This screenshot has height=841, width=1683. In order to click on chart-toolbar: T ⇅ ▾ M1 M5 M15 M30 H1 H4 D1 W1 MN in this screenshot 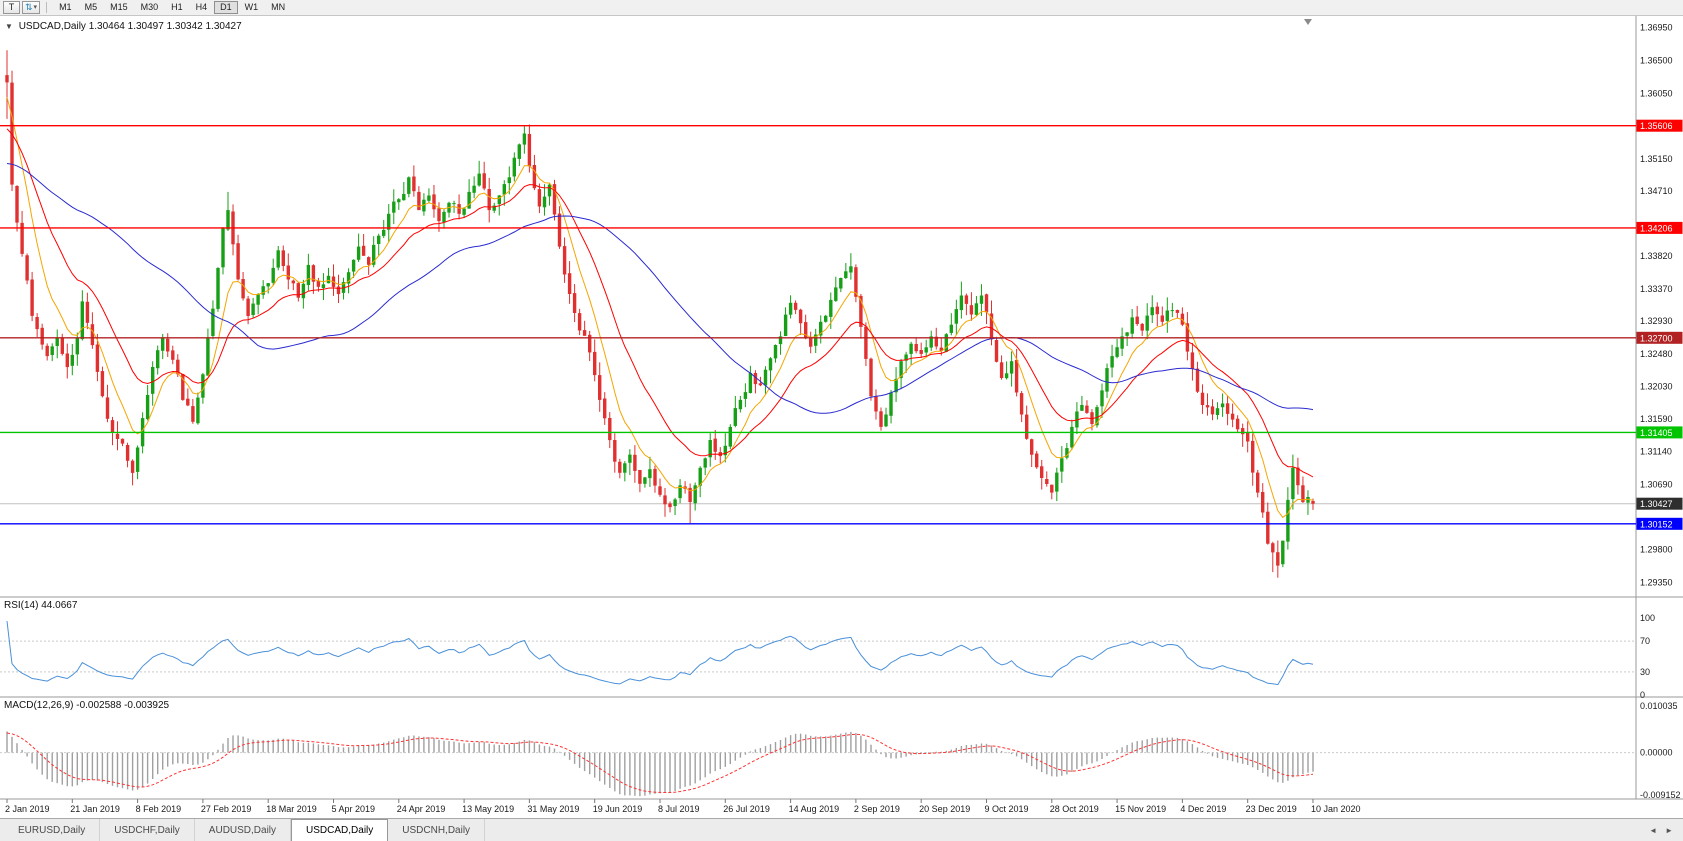, I will do `click(841, 8)`.